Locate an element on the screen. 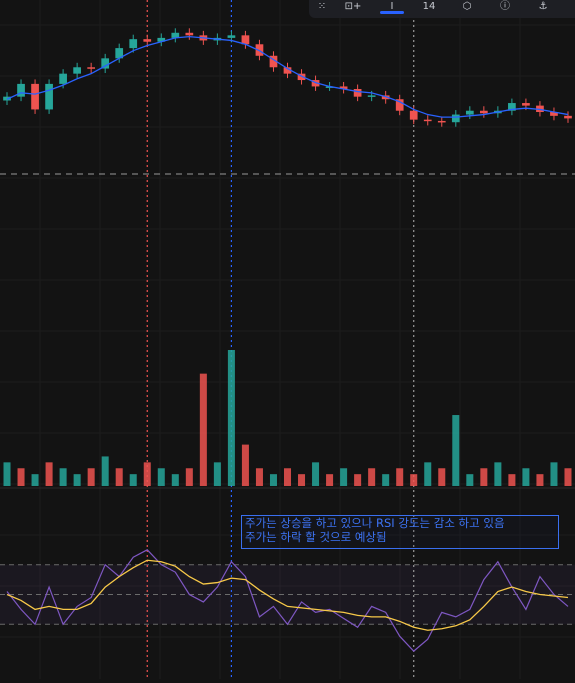 Image resolution: width=575 pixels, height=683 pixels. move-dots-icon: ⁙ is located at coordinates (322, 6).